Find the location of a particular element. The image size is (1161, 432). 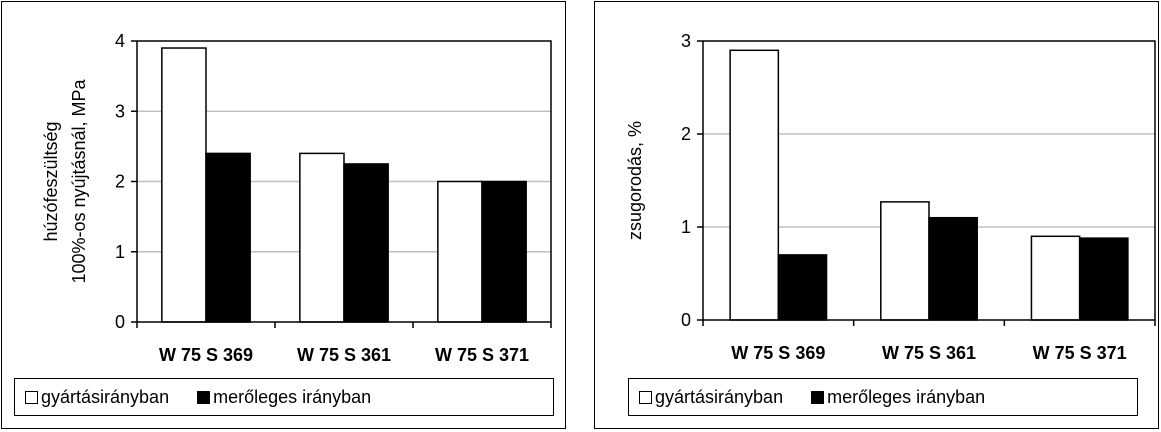

y-axis-title: húzófeszültség is located at coordinates (51, 181).